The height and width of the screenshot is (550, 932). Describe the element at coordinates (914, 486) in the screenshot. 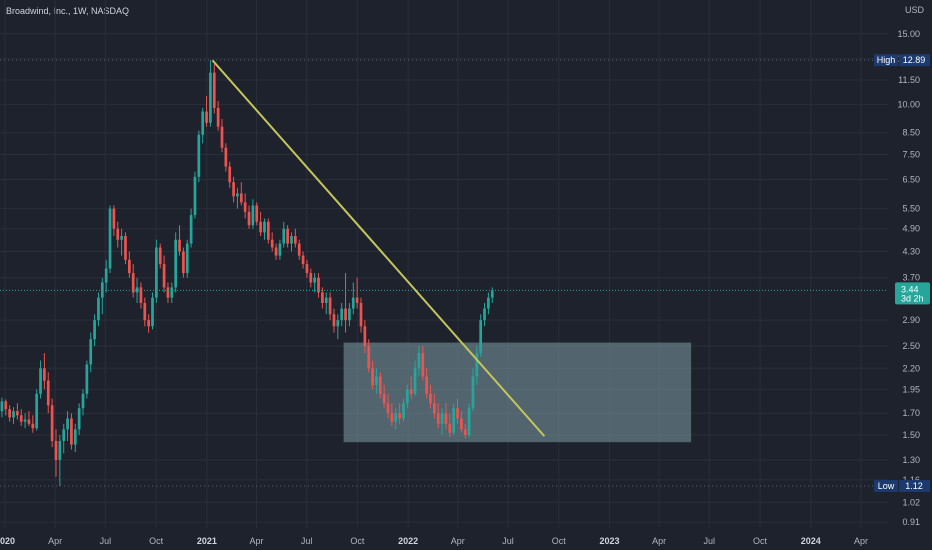

I see `low-value: 1.12` at that location.